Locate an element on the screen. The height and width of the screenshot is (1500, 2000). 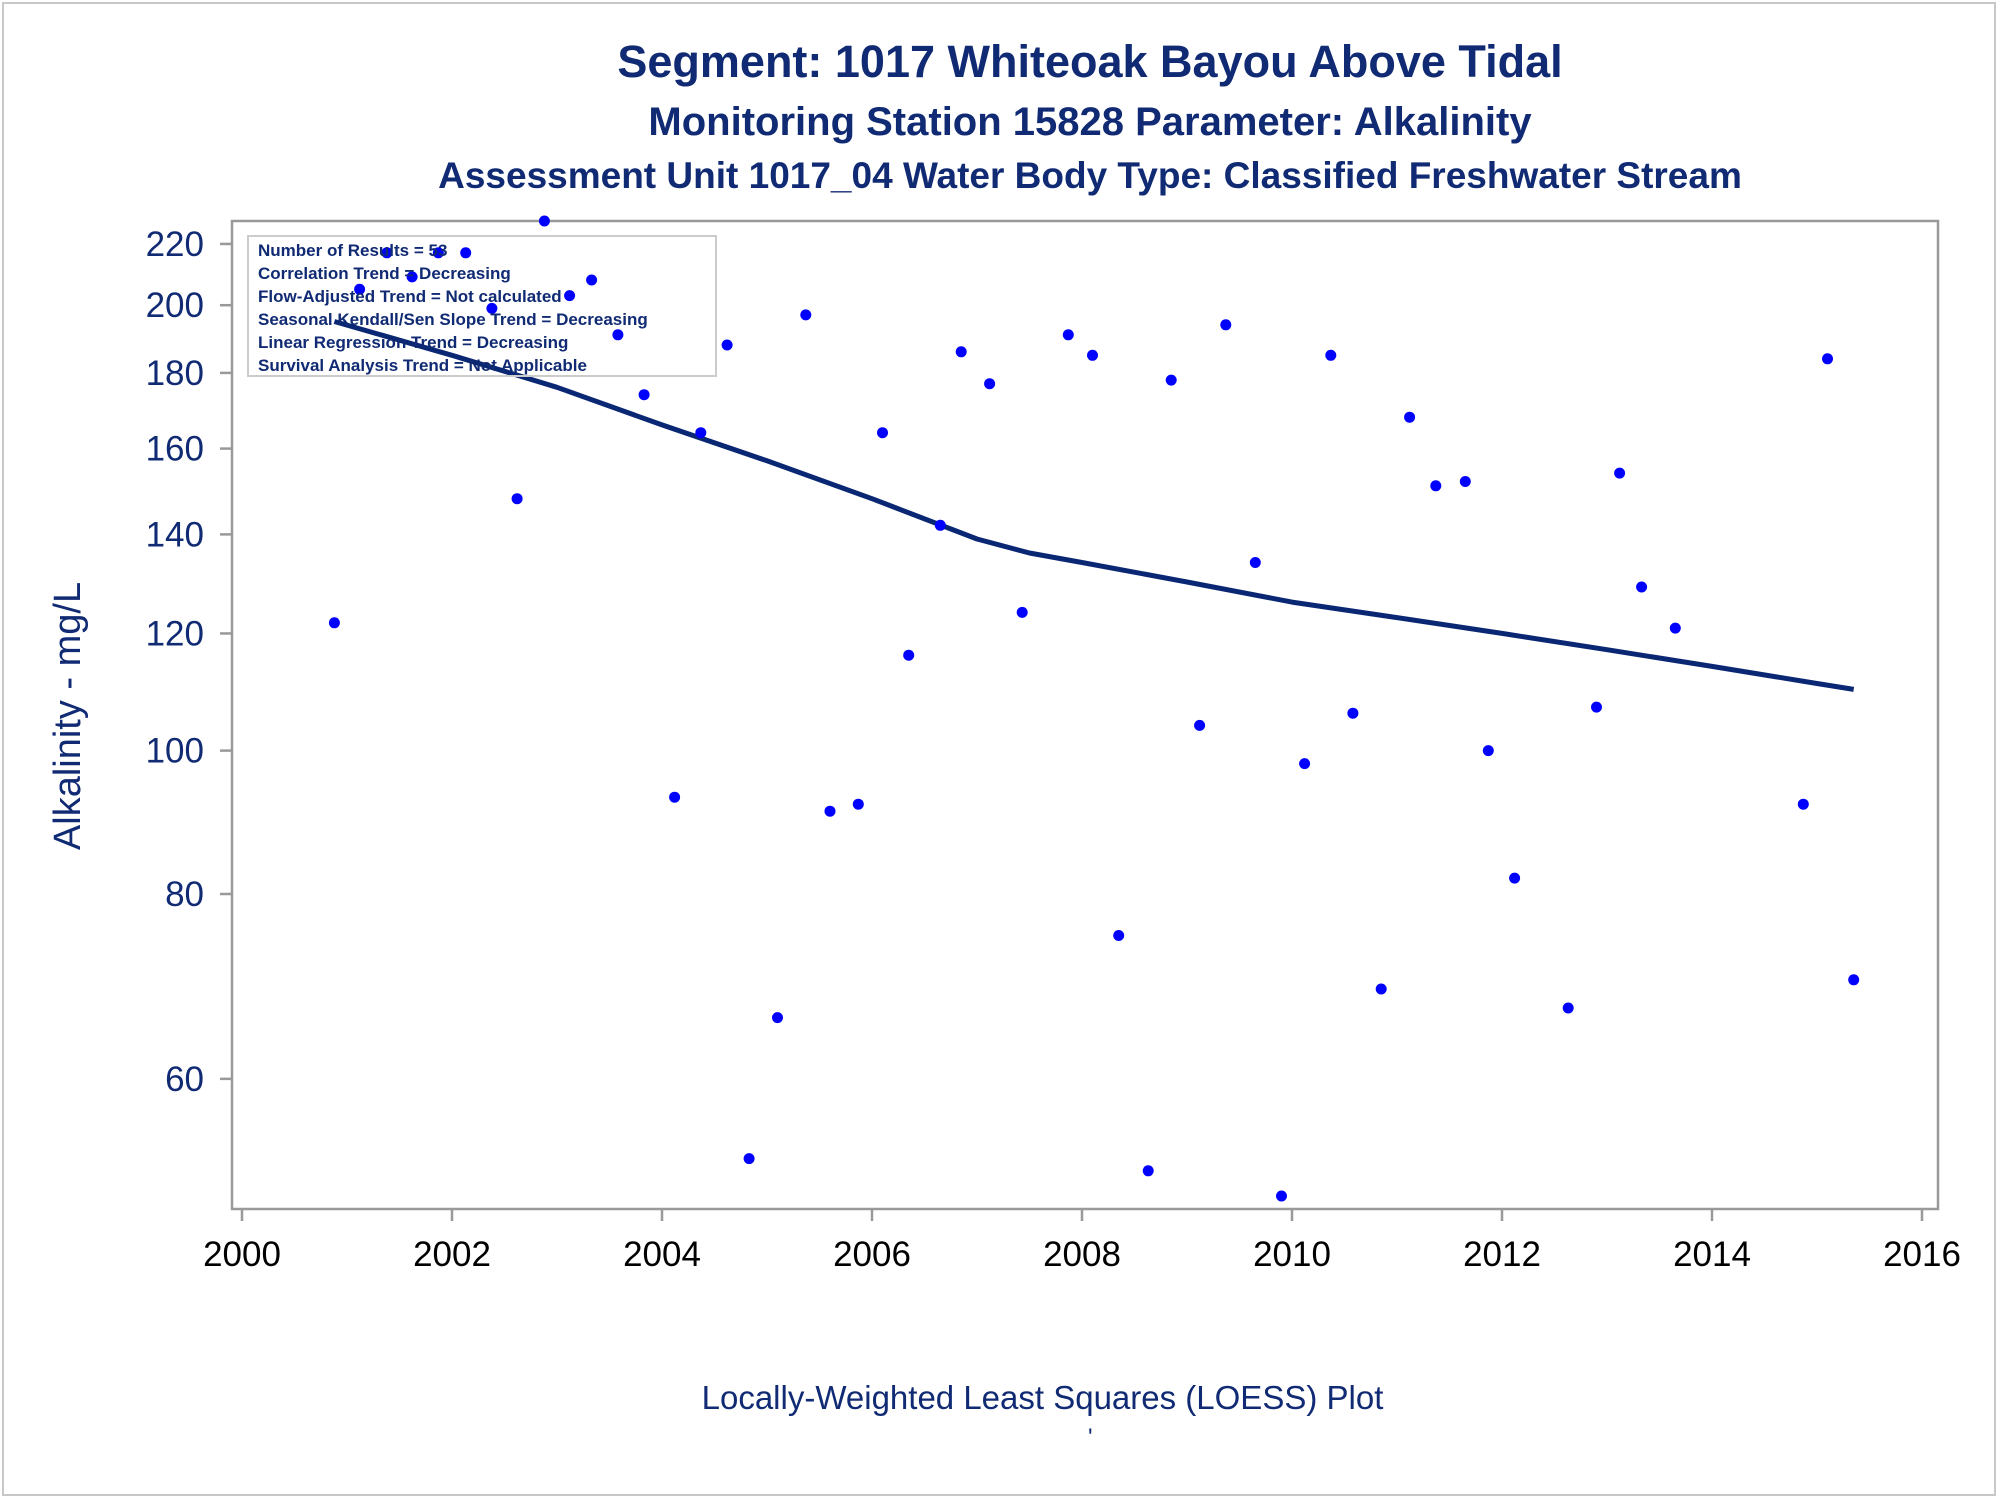
x-tick-label: 2002 is located at coordinates (452, 1254).